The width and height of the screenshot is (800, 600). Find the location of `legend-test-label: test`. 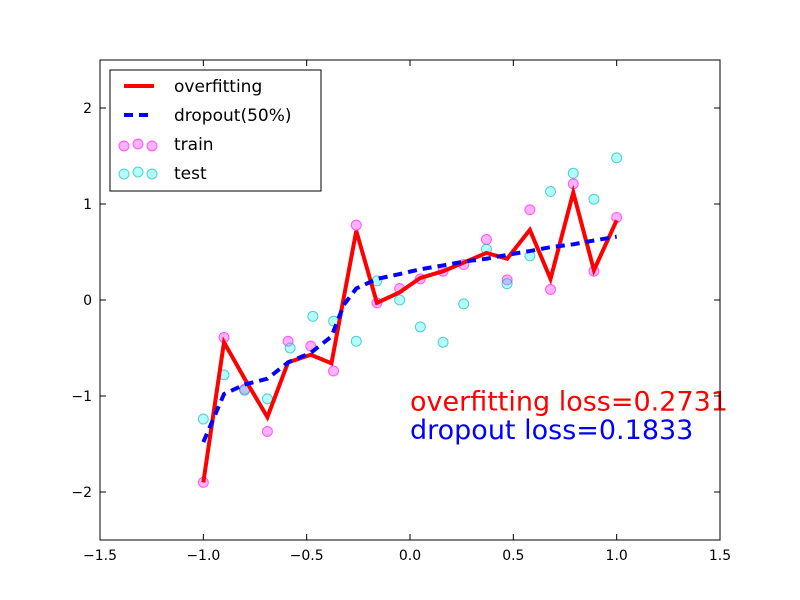

legend-test-label: test is located at coordinates (190, 174).